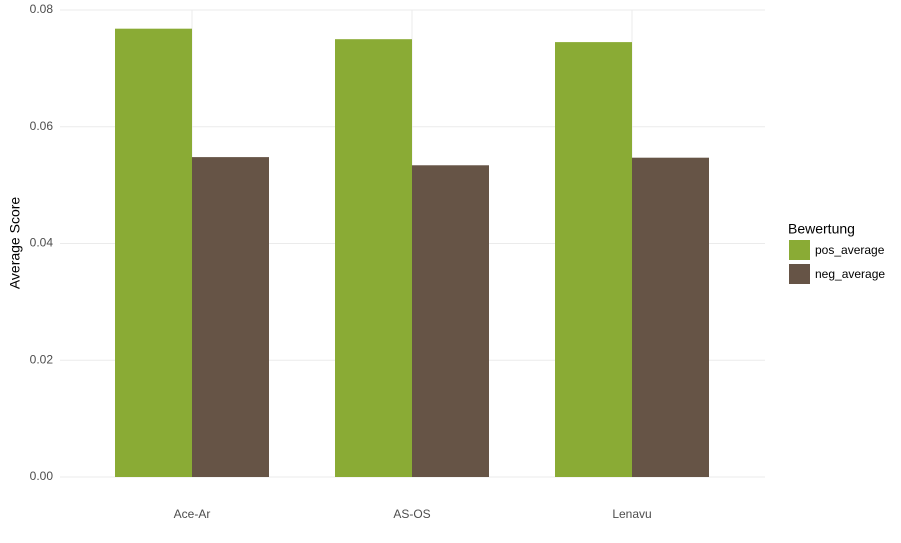  I want to click on y-tick-label: 0.08, so click(42, 9).